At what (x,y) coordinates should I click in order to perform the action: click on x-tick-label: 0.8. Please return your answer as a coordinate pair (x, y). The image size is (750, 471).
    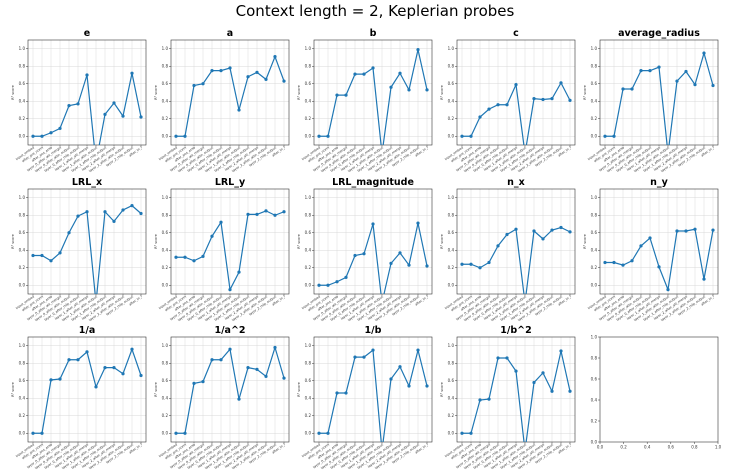
    Looking at the image, I should click on (694, 447).